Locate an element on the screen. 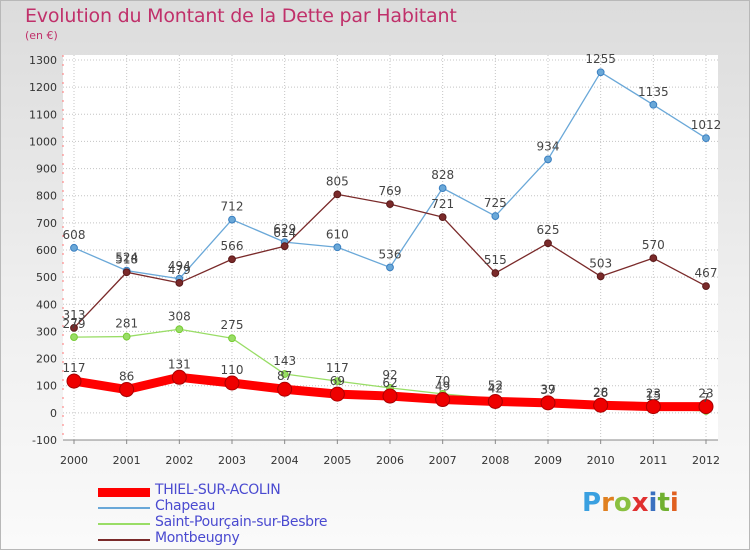 This screenshot has height=550, width=750. data-label: 629 is located at coordinates (284, 229).